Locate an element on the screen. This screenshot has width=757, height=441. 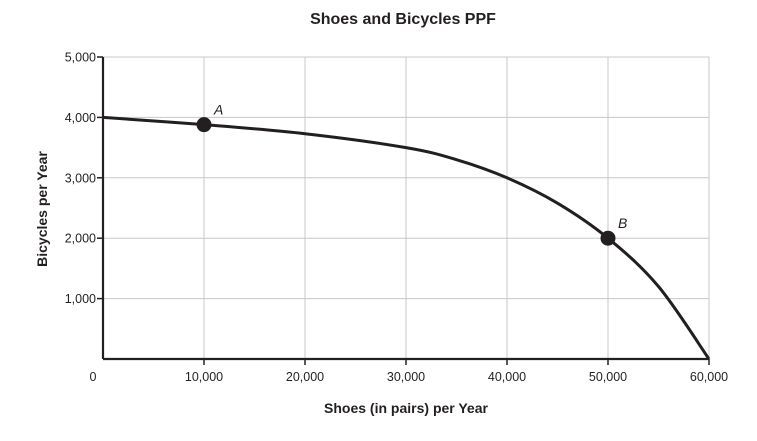
y-tick-label-3: 4,000 is located at coordinates (80, 118).